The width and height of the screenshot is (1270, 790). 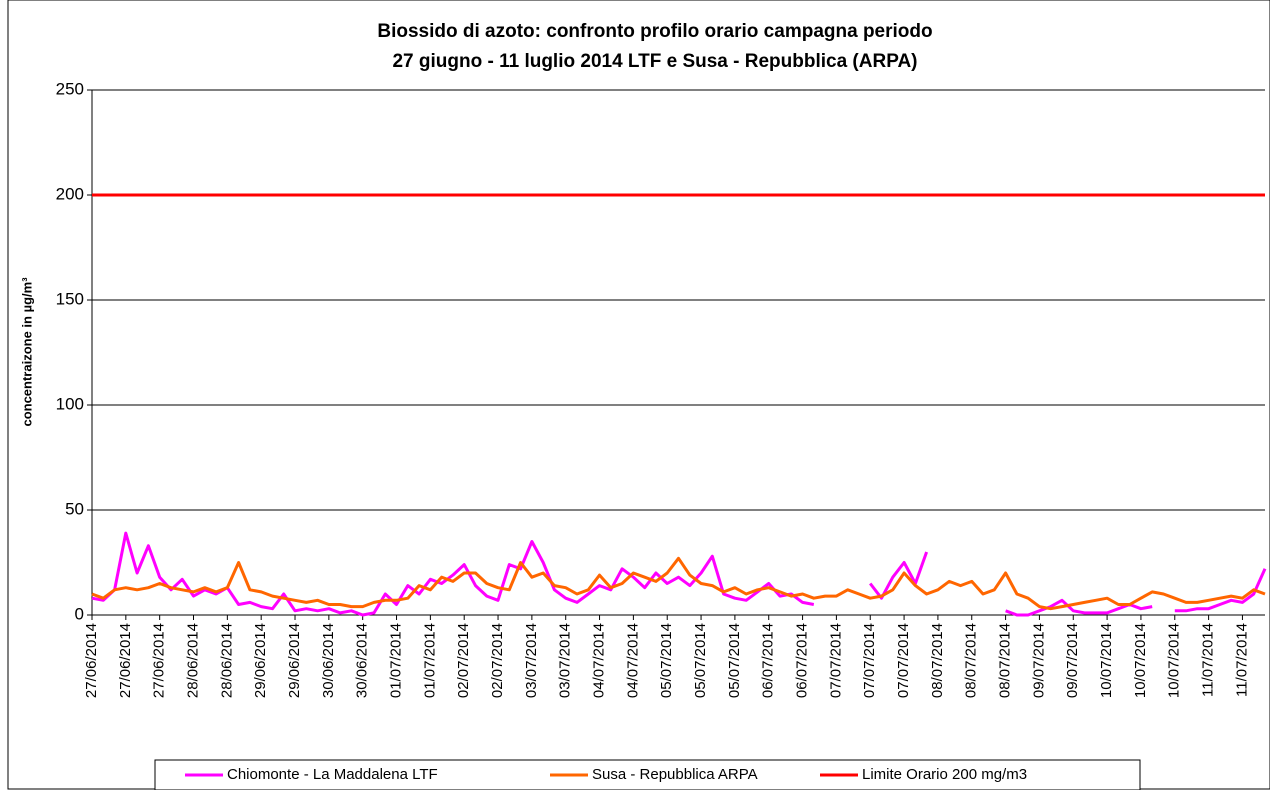 What do you see at coordinates (70, 403) in the screenshot?
I see `y-tick-label: 100` at bounding box center [70, 403].